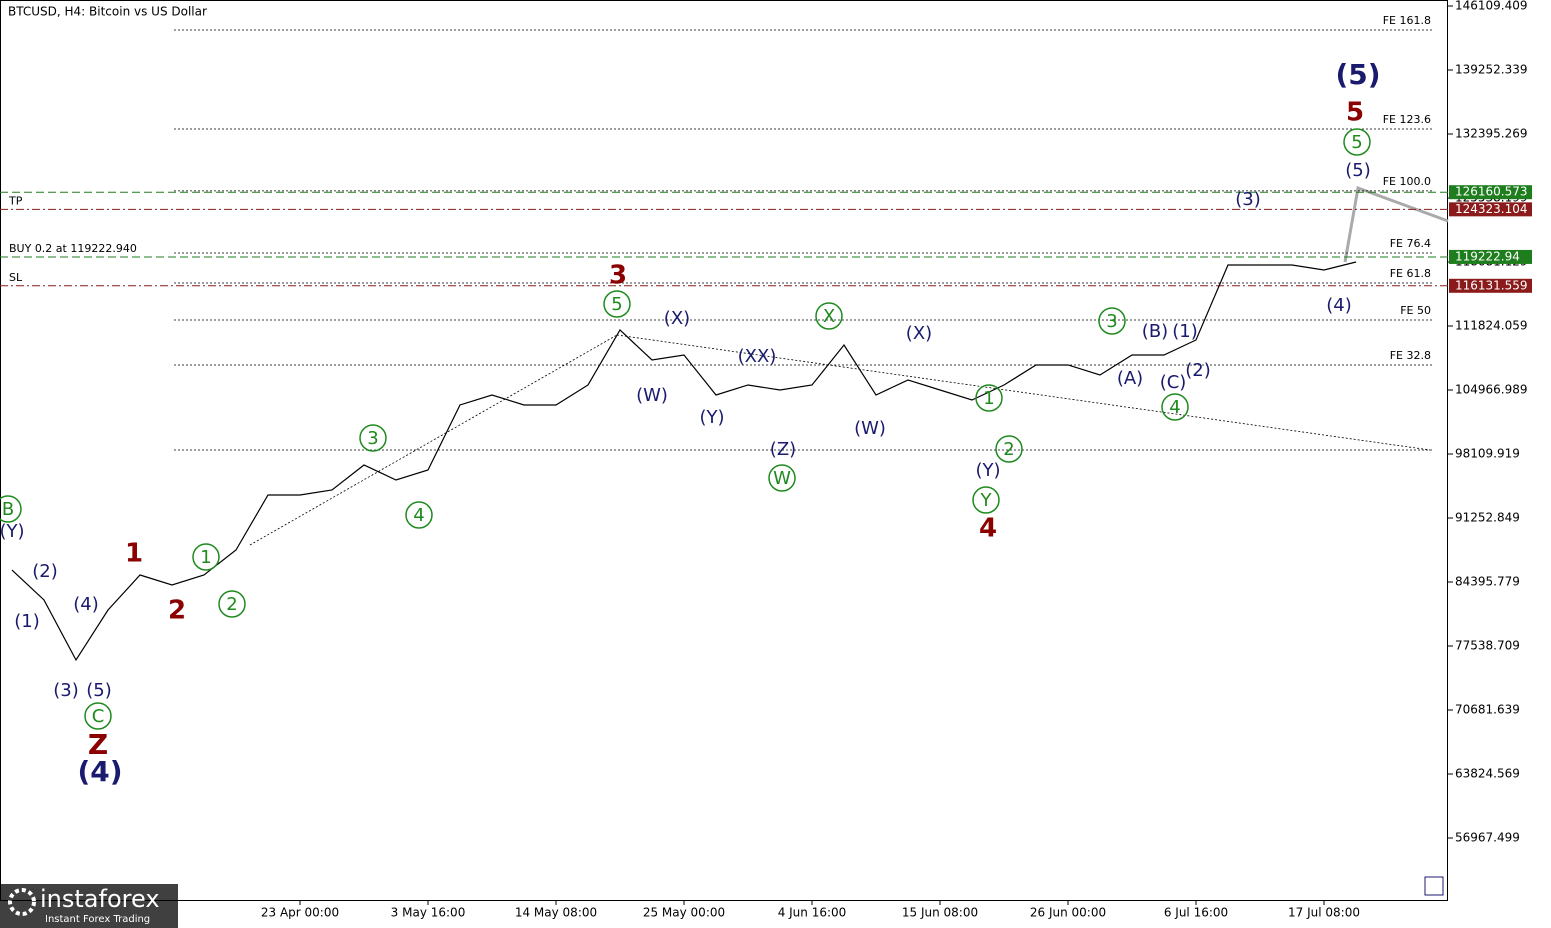  What do you see at coordinates (684, 913) in the screenshot?
I see `x-tick-label: 25 May 00:00` at bounding box center [684, 913].